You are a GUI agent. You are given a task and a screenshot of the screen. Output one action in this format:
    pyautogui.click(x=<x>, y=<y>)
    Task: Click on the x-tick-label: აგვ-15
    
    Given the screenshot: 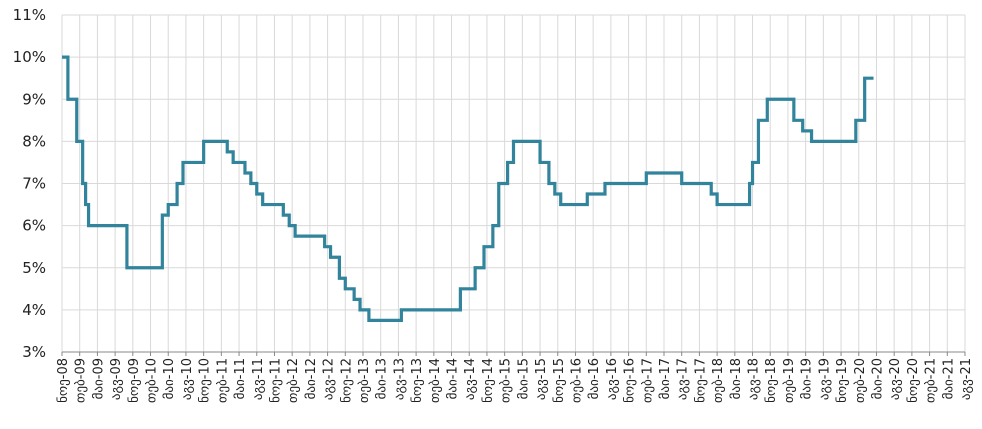 What is the action you would take?
    pyautogui.click(x=541, y=379)
    